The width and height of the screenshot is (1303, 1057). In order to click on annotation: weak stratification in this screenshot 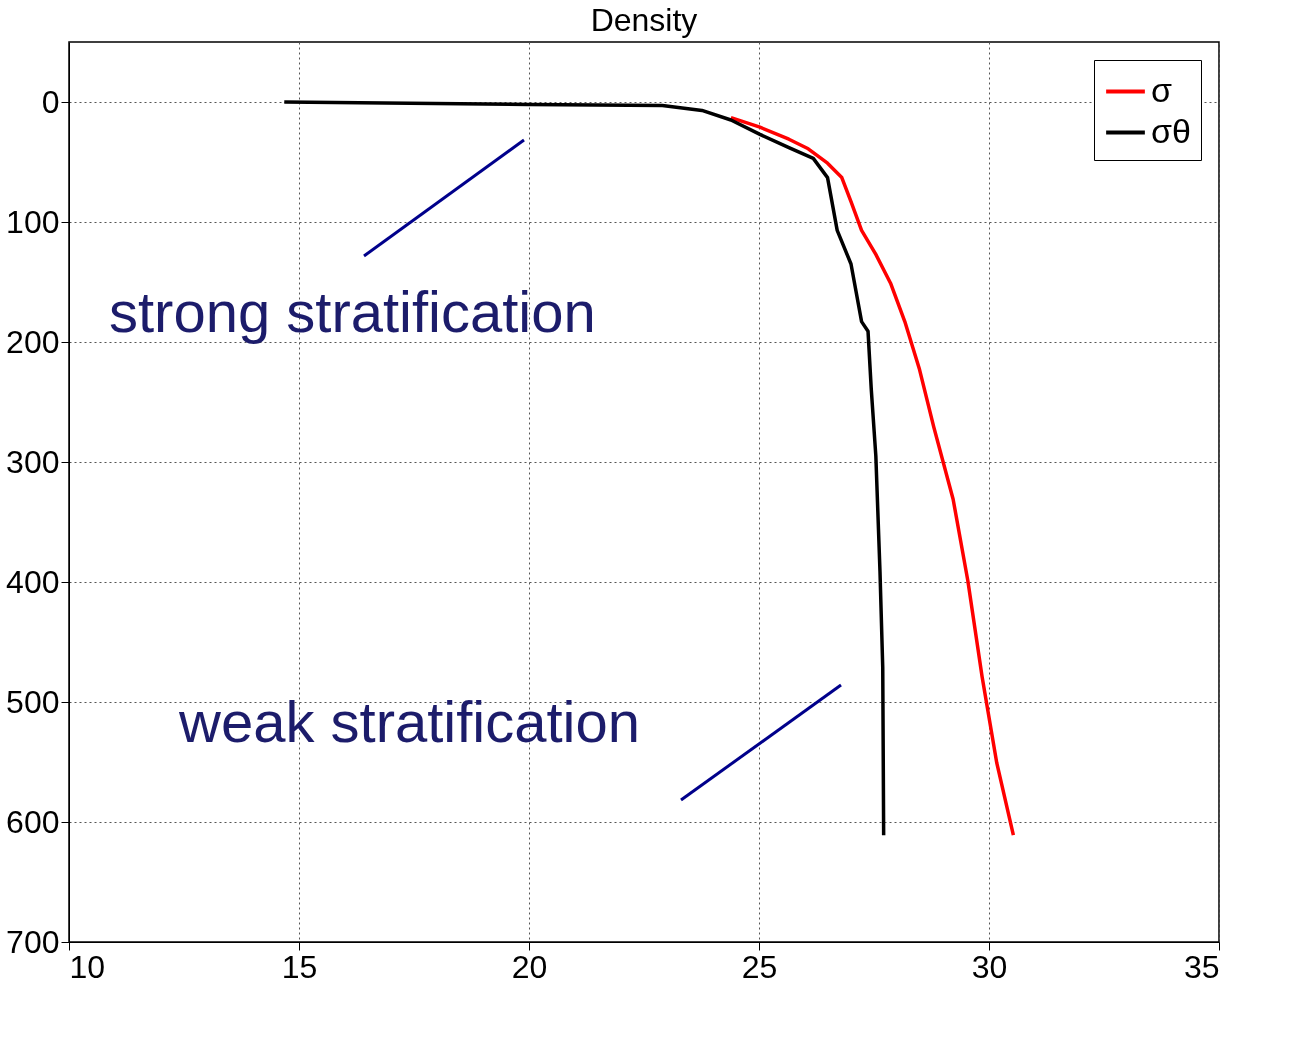, I will do `click(409, 721)`.